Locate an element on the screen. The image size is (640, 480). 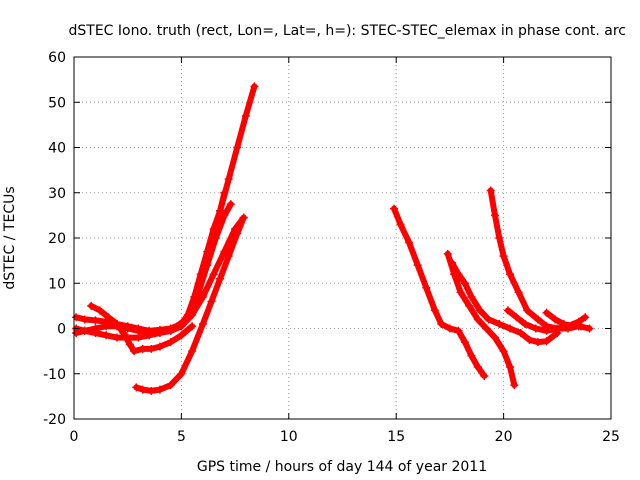
x-tick-label: 20 is located at coordinates (504, 437).